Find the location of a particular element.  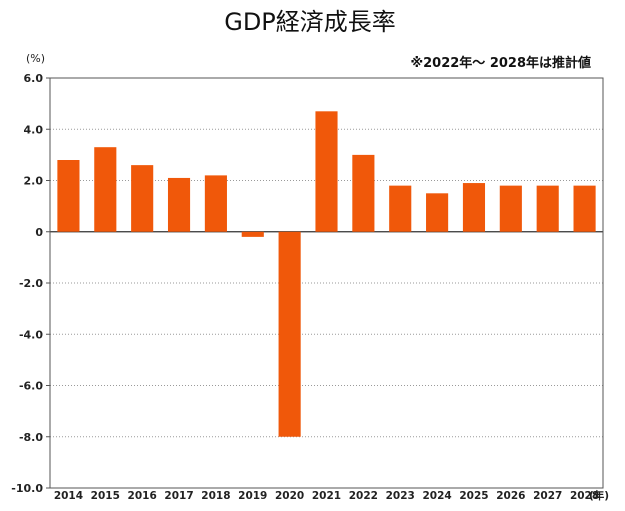

x-tick-label: 2016 is located at coordinates (142, 496).